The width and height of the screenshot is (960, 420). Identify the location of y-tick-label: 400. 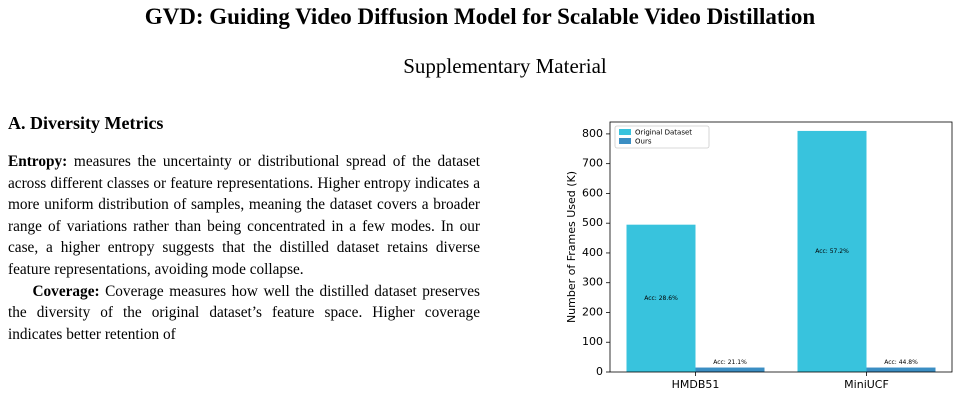
(592, 252).